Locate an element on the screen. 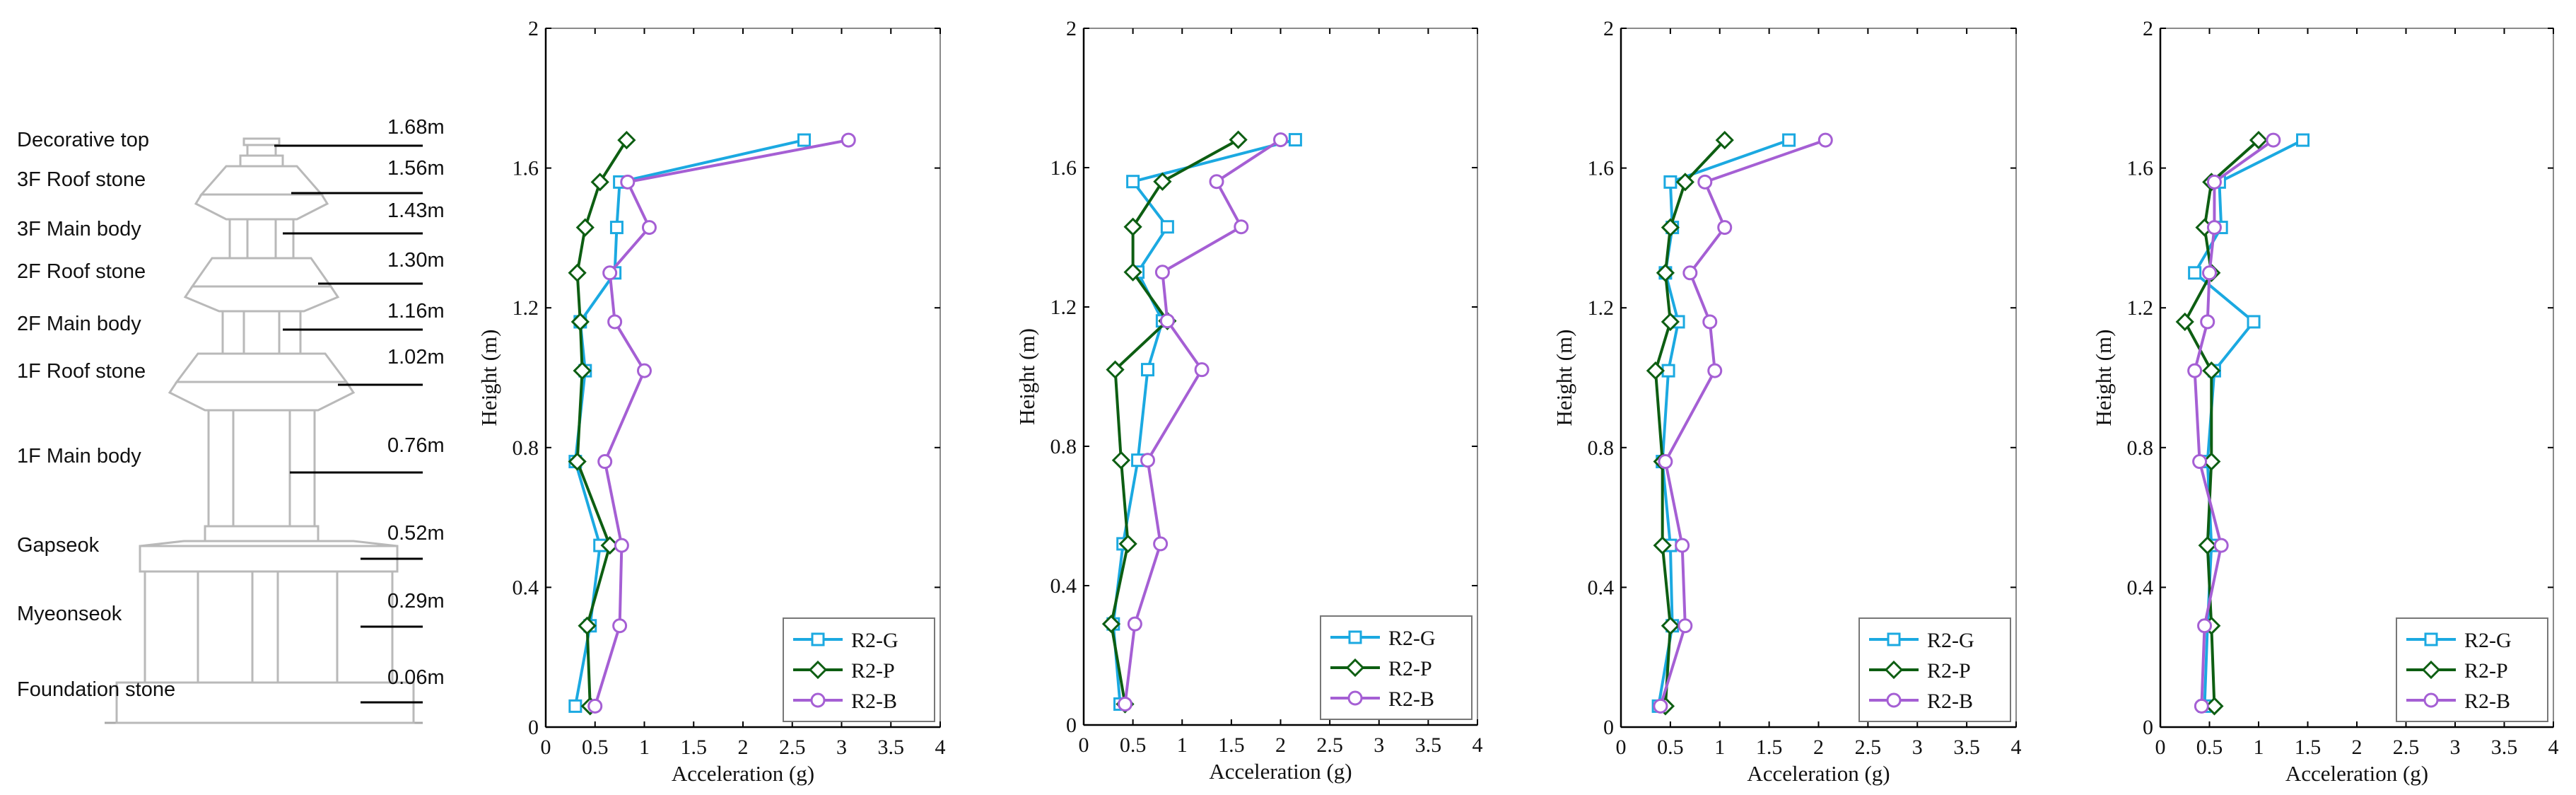  pagoda-height-label: 0.76m is located at coordinates (416, 445).